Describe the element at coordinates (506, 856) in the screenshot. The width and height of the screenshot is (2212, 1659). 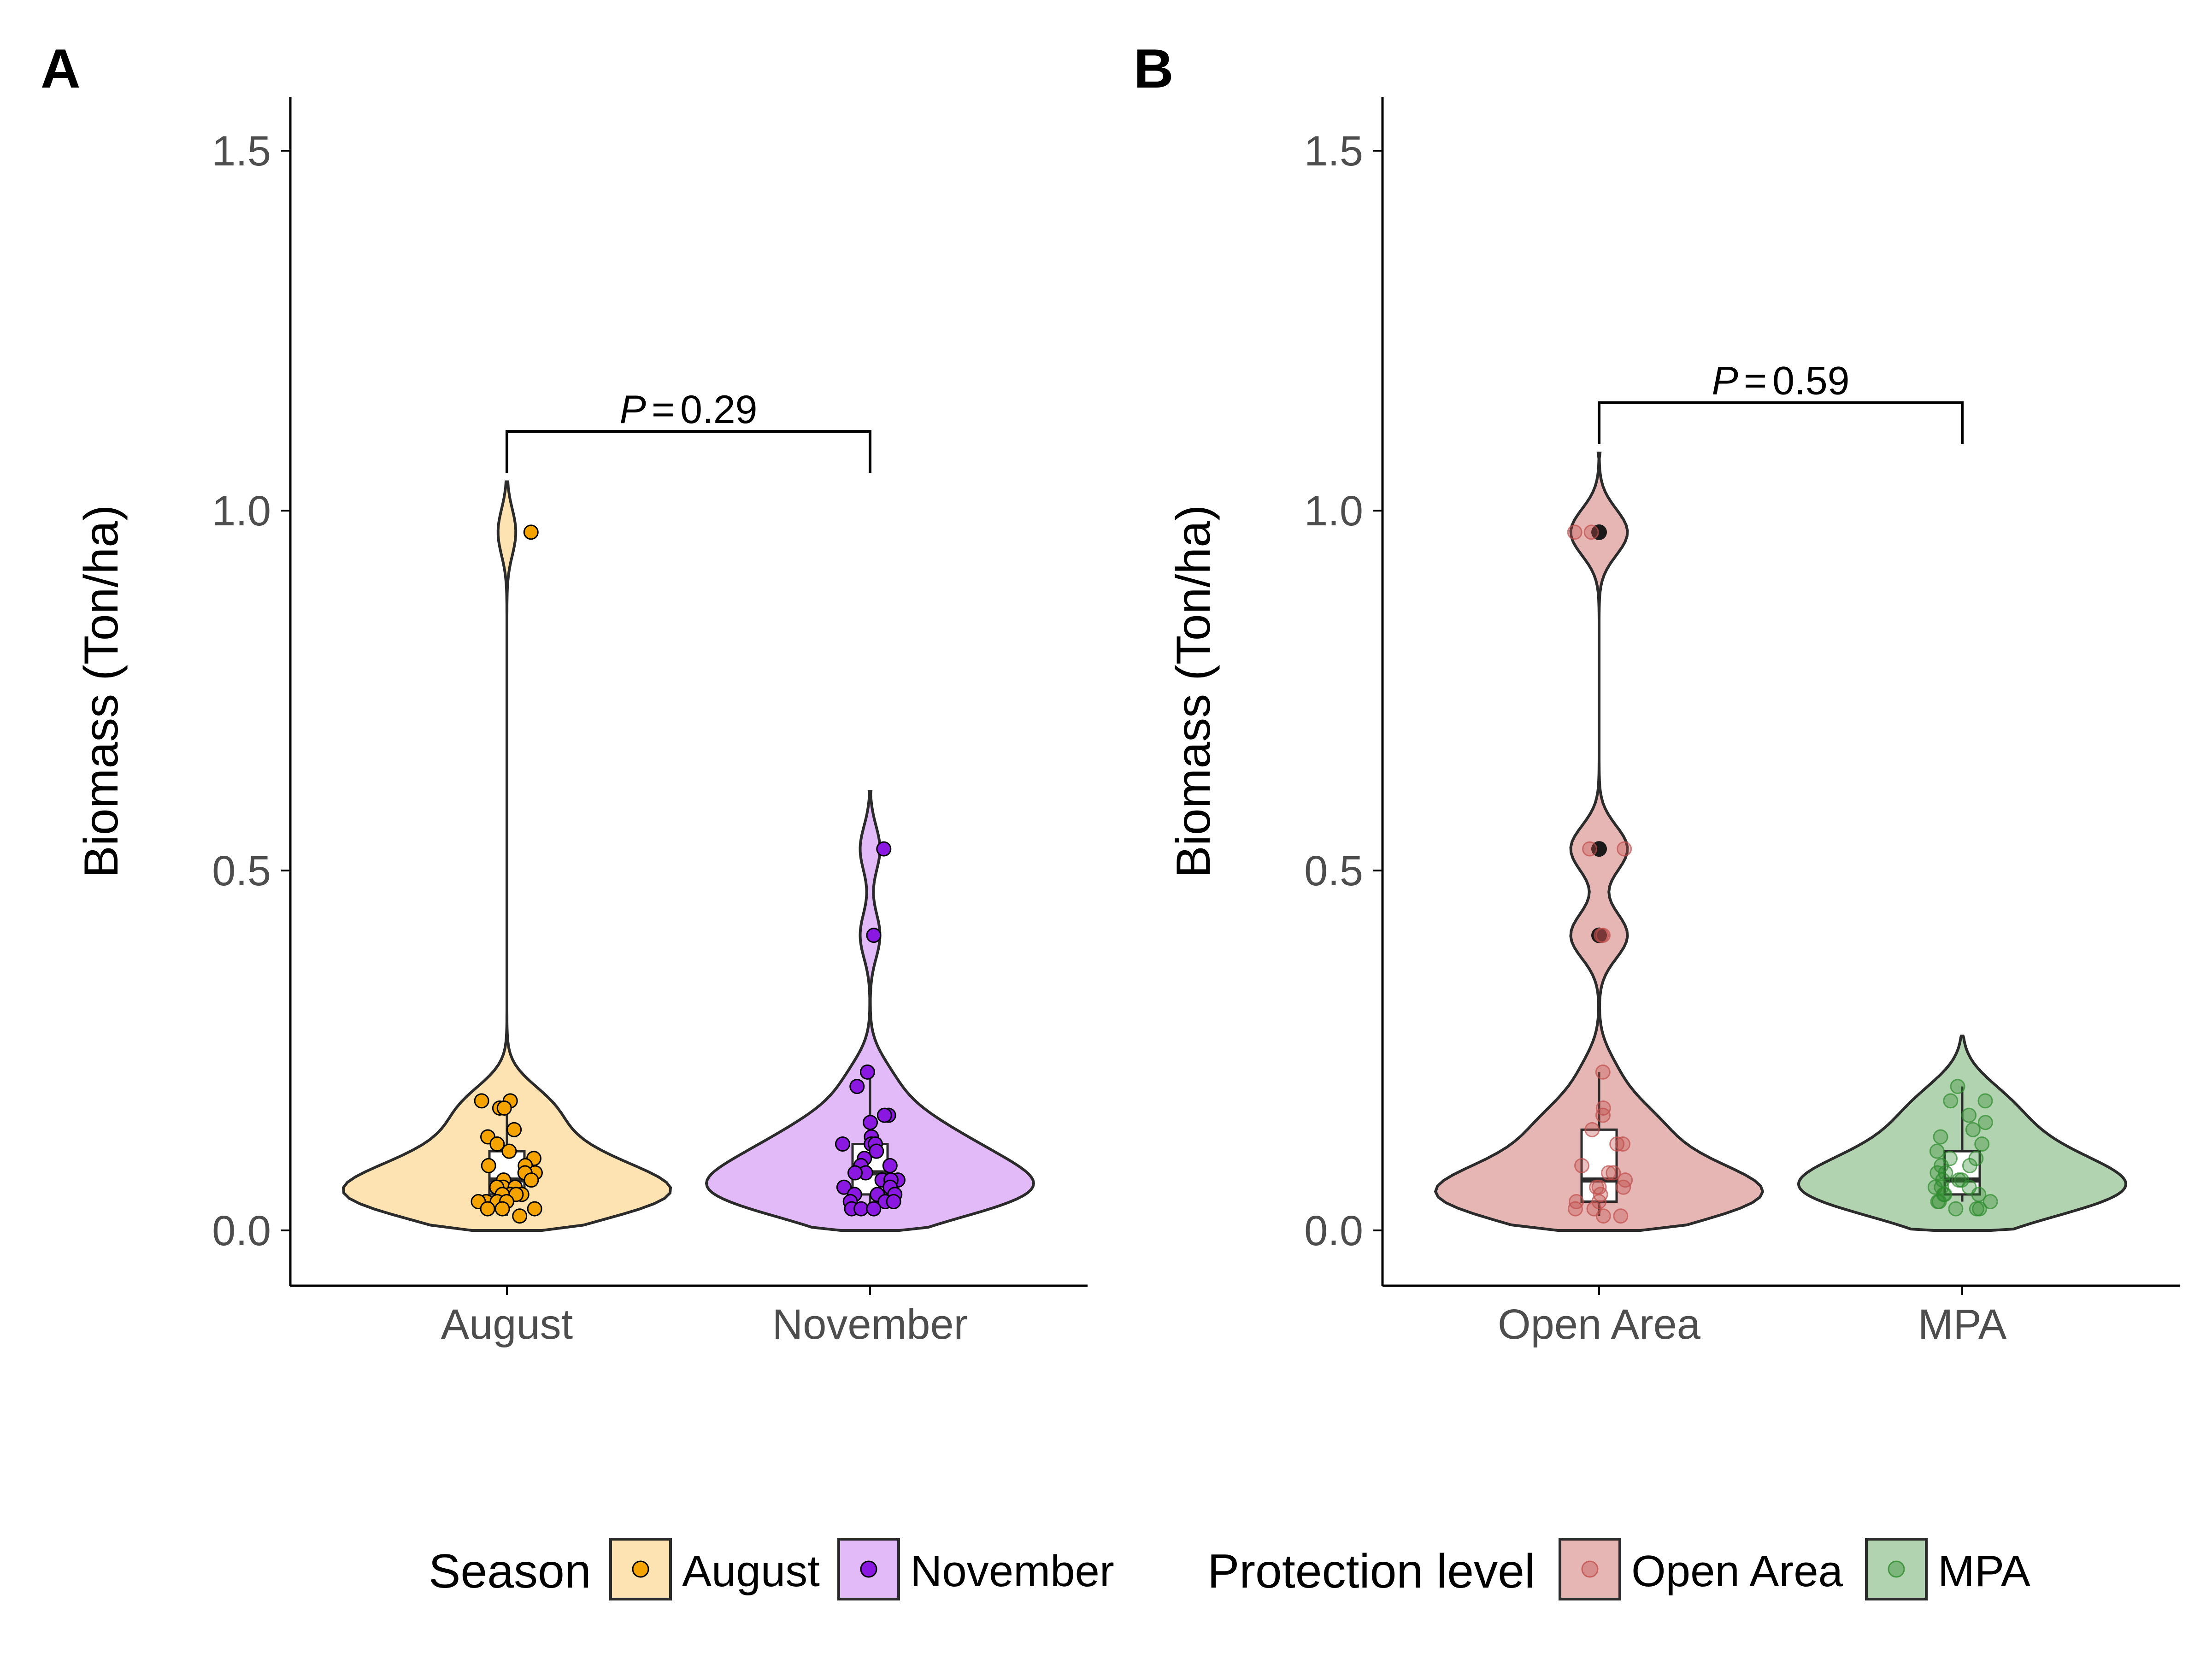
I see `violin-august` at that location.